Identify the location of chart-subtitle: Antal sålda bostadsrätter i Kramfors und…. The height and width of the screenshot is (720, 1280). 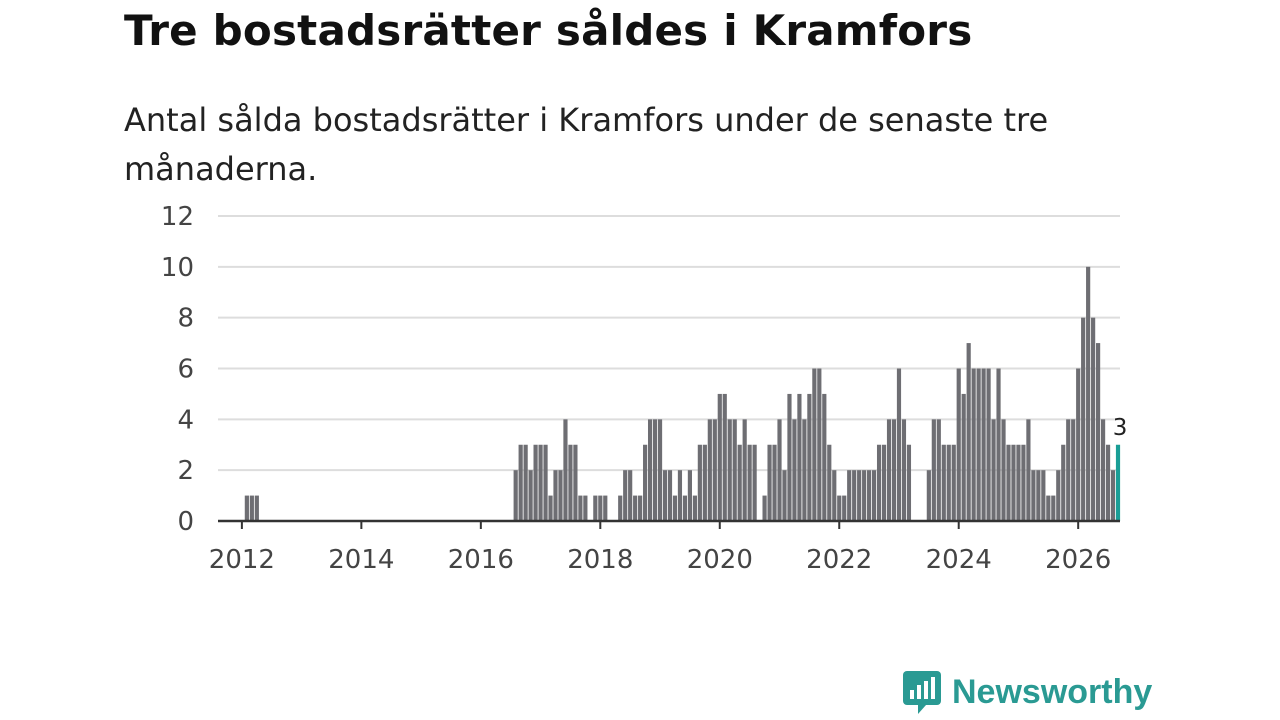
(586, 144).